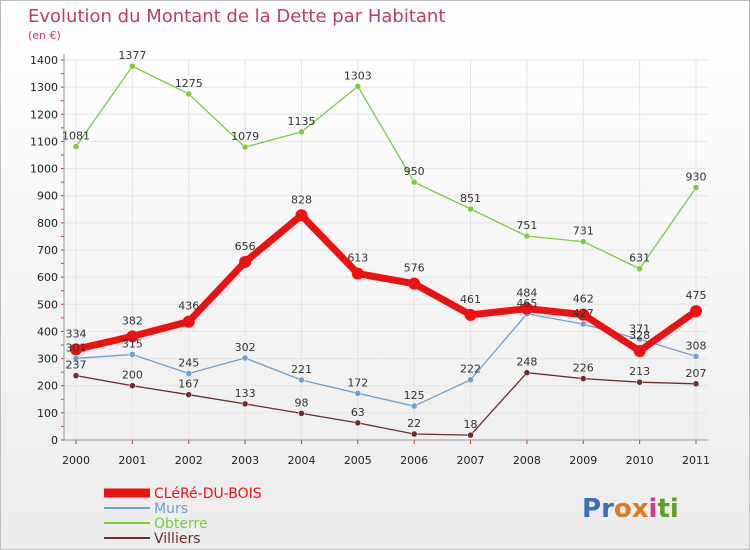 This screenshot has width=750, height=550. What do you see at coordinates (47, 250) in the screenshot?
I see `y-tick-label: 700` at bounding box center [47, 250].